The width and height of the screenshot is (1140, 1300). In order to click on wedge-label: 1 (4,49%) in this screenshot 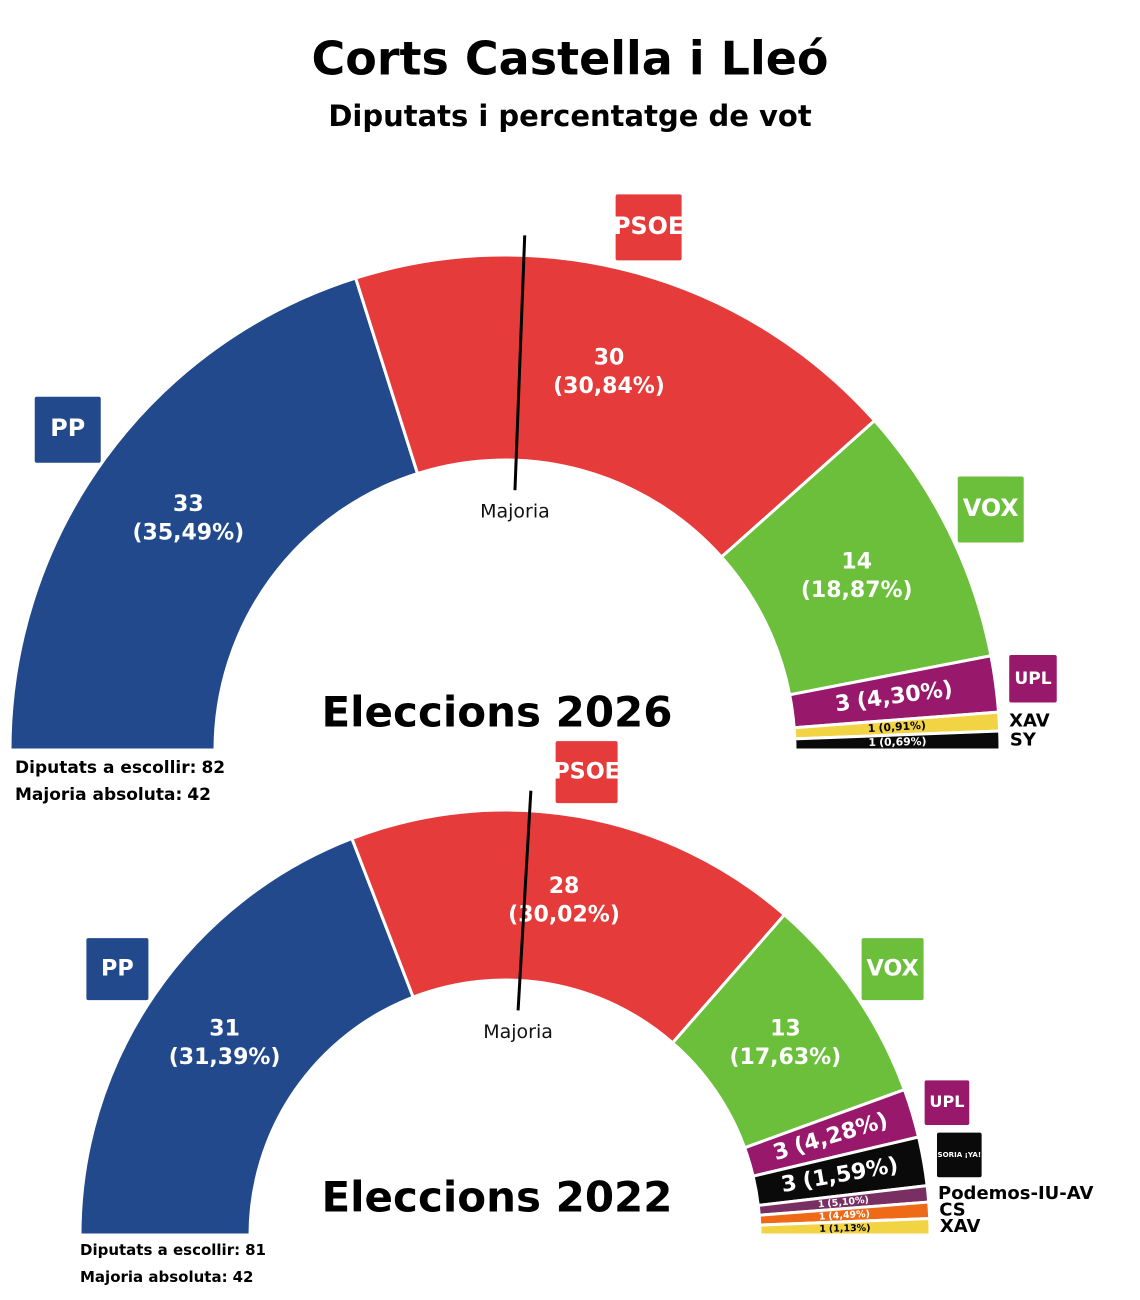, I will do `click(845, 1215)`.